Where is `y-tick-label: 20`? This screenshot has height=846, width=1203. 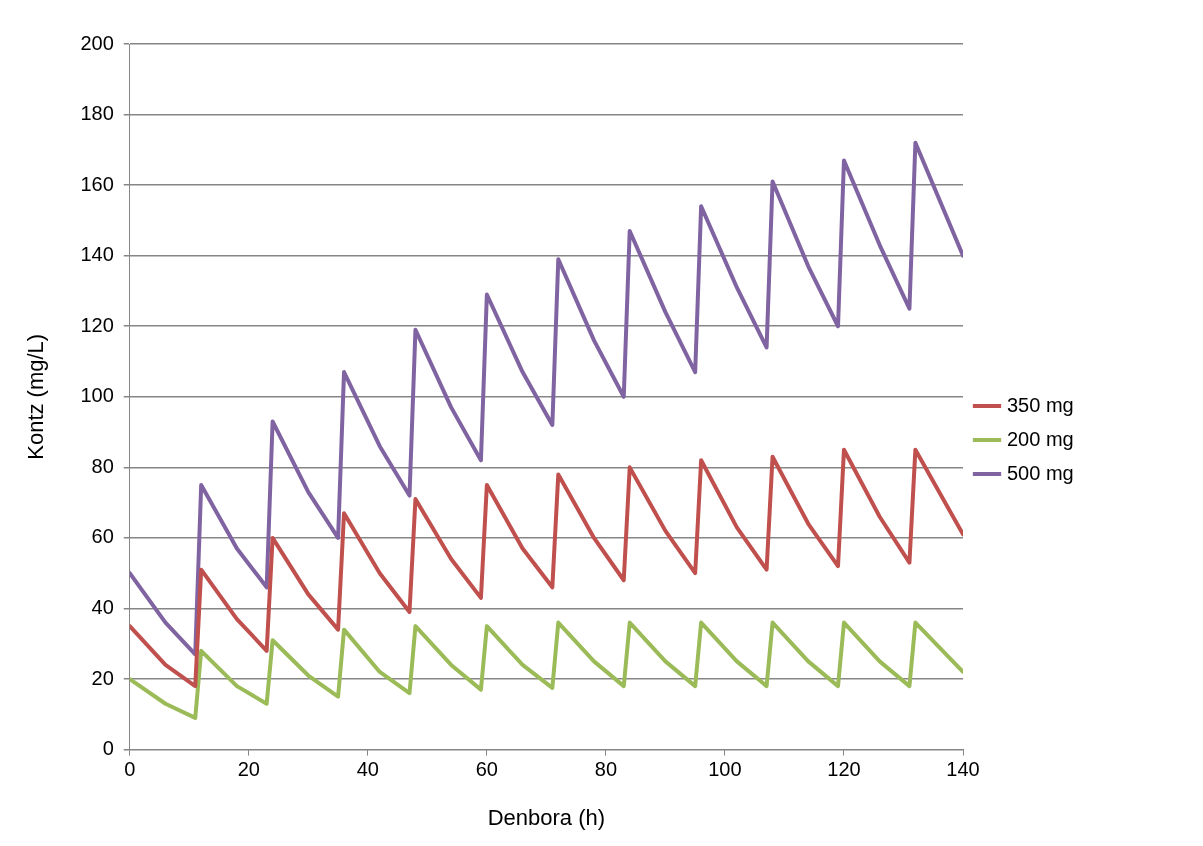
y-tick-label: 20 is located at coordinates (102, 677).